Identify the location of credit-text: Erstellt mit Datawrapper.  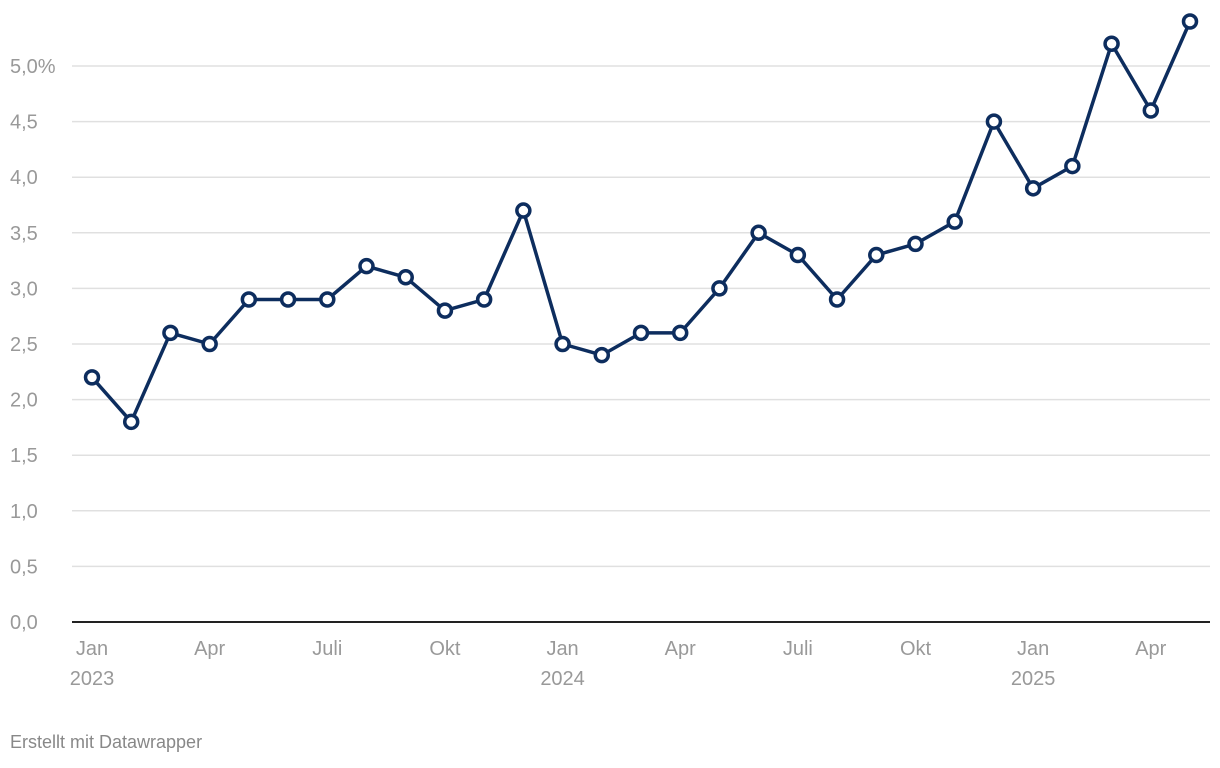
(106, 742).